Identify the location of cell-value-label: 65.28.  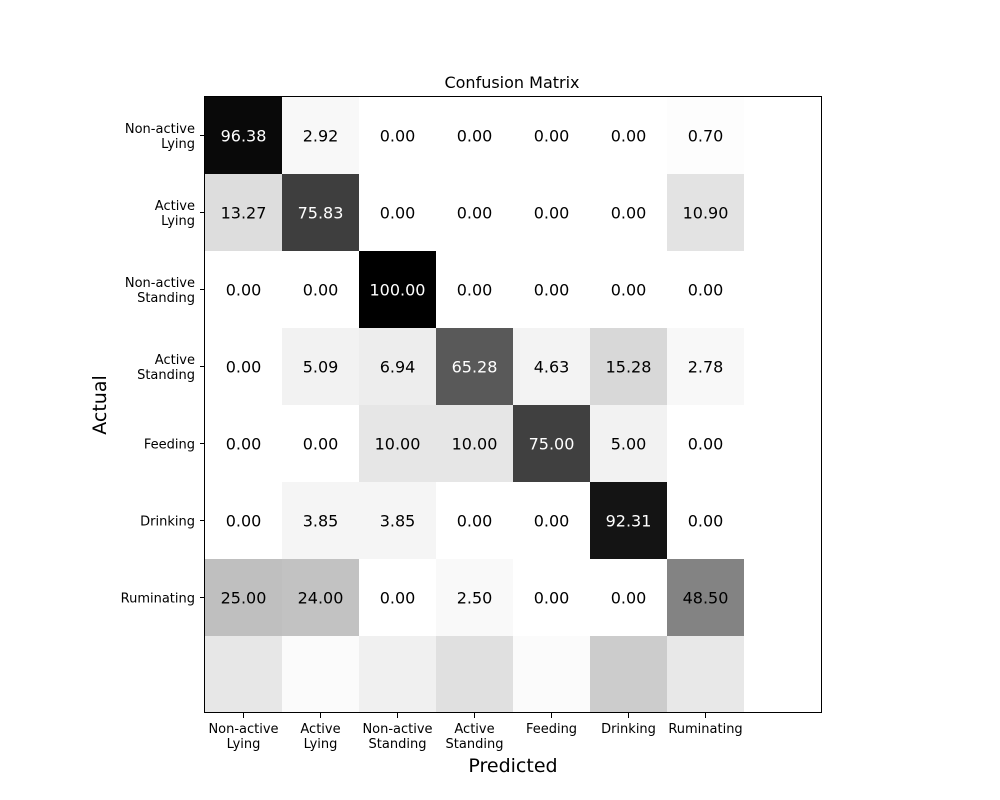
(475, 367).